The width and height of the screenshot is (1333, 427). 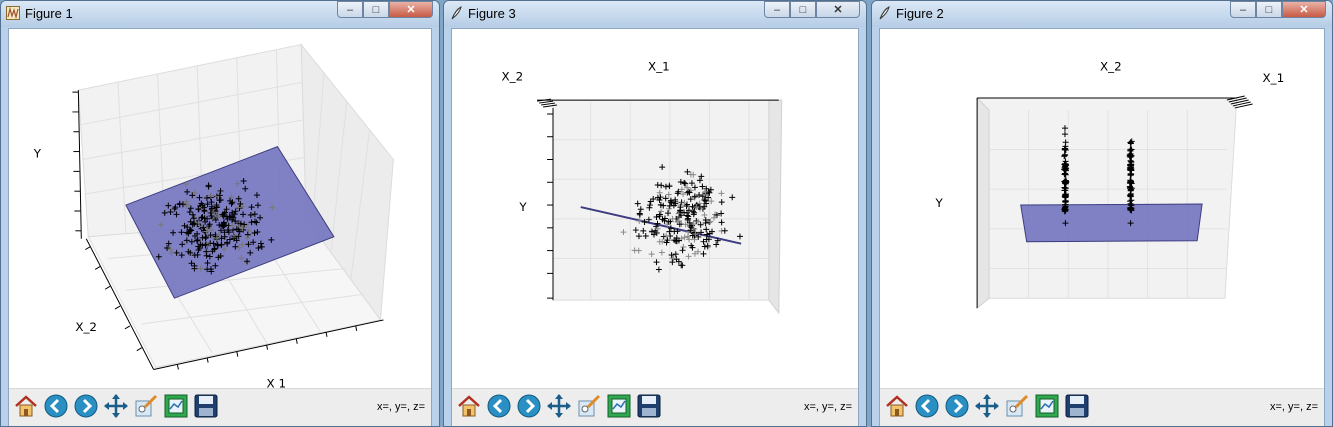 What do you see at coordinates (268, 344) in the screenshot?
I see `x1-axis-ticks` at bounding box center [268, 344].